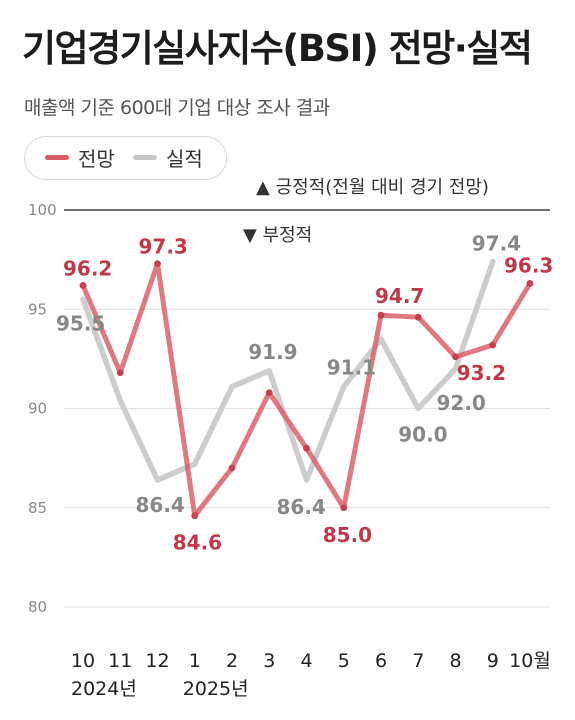  Describe the element at coordinates (530, 661) in the screenshot. I see `x-tick-label-12: 10월` at that location.